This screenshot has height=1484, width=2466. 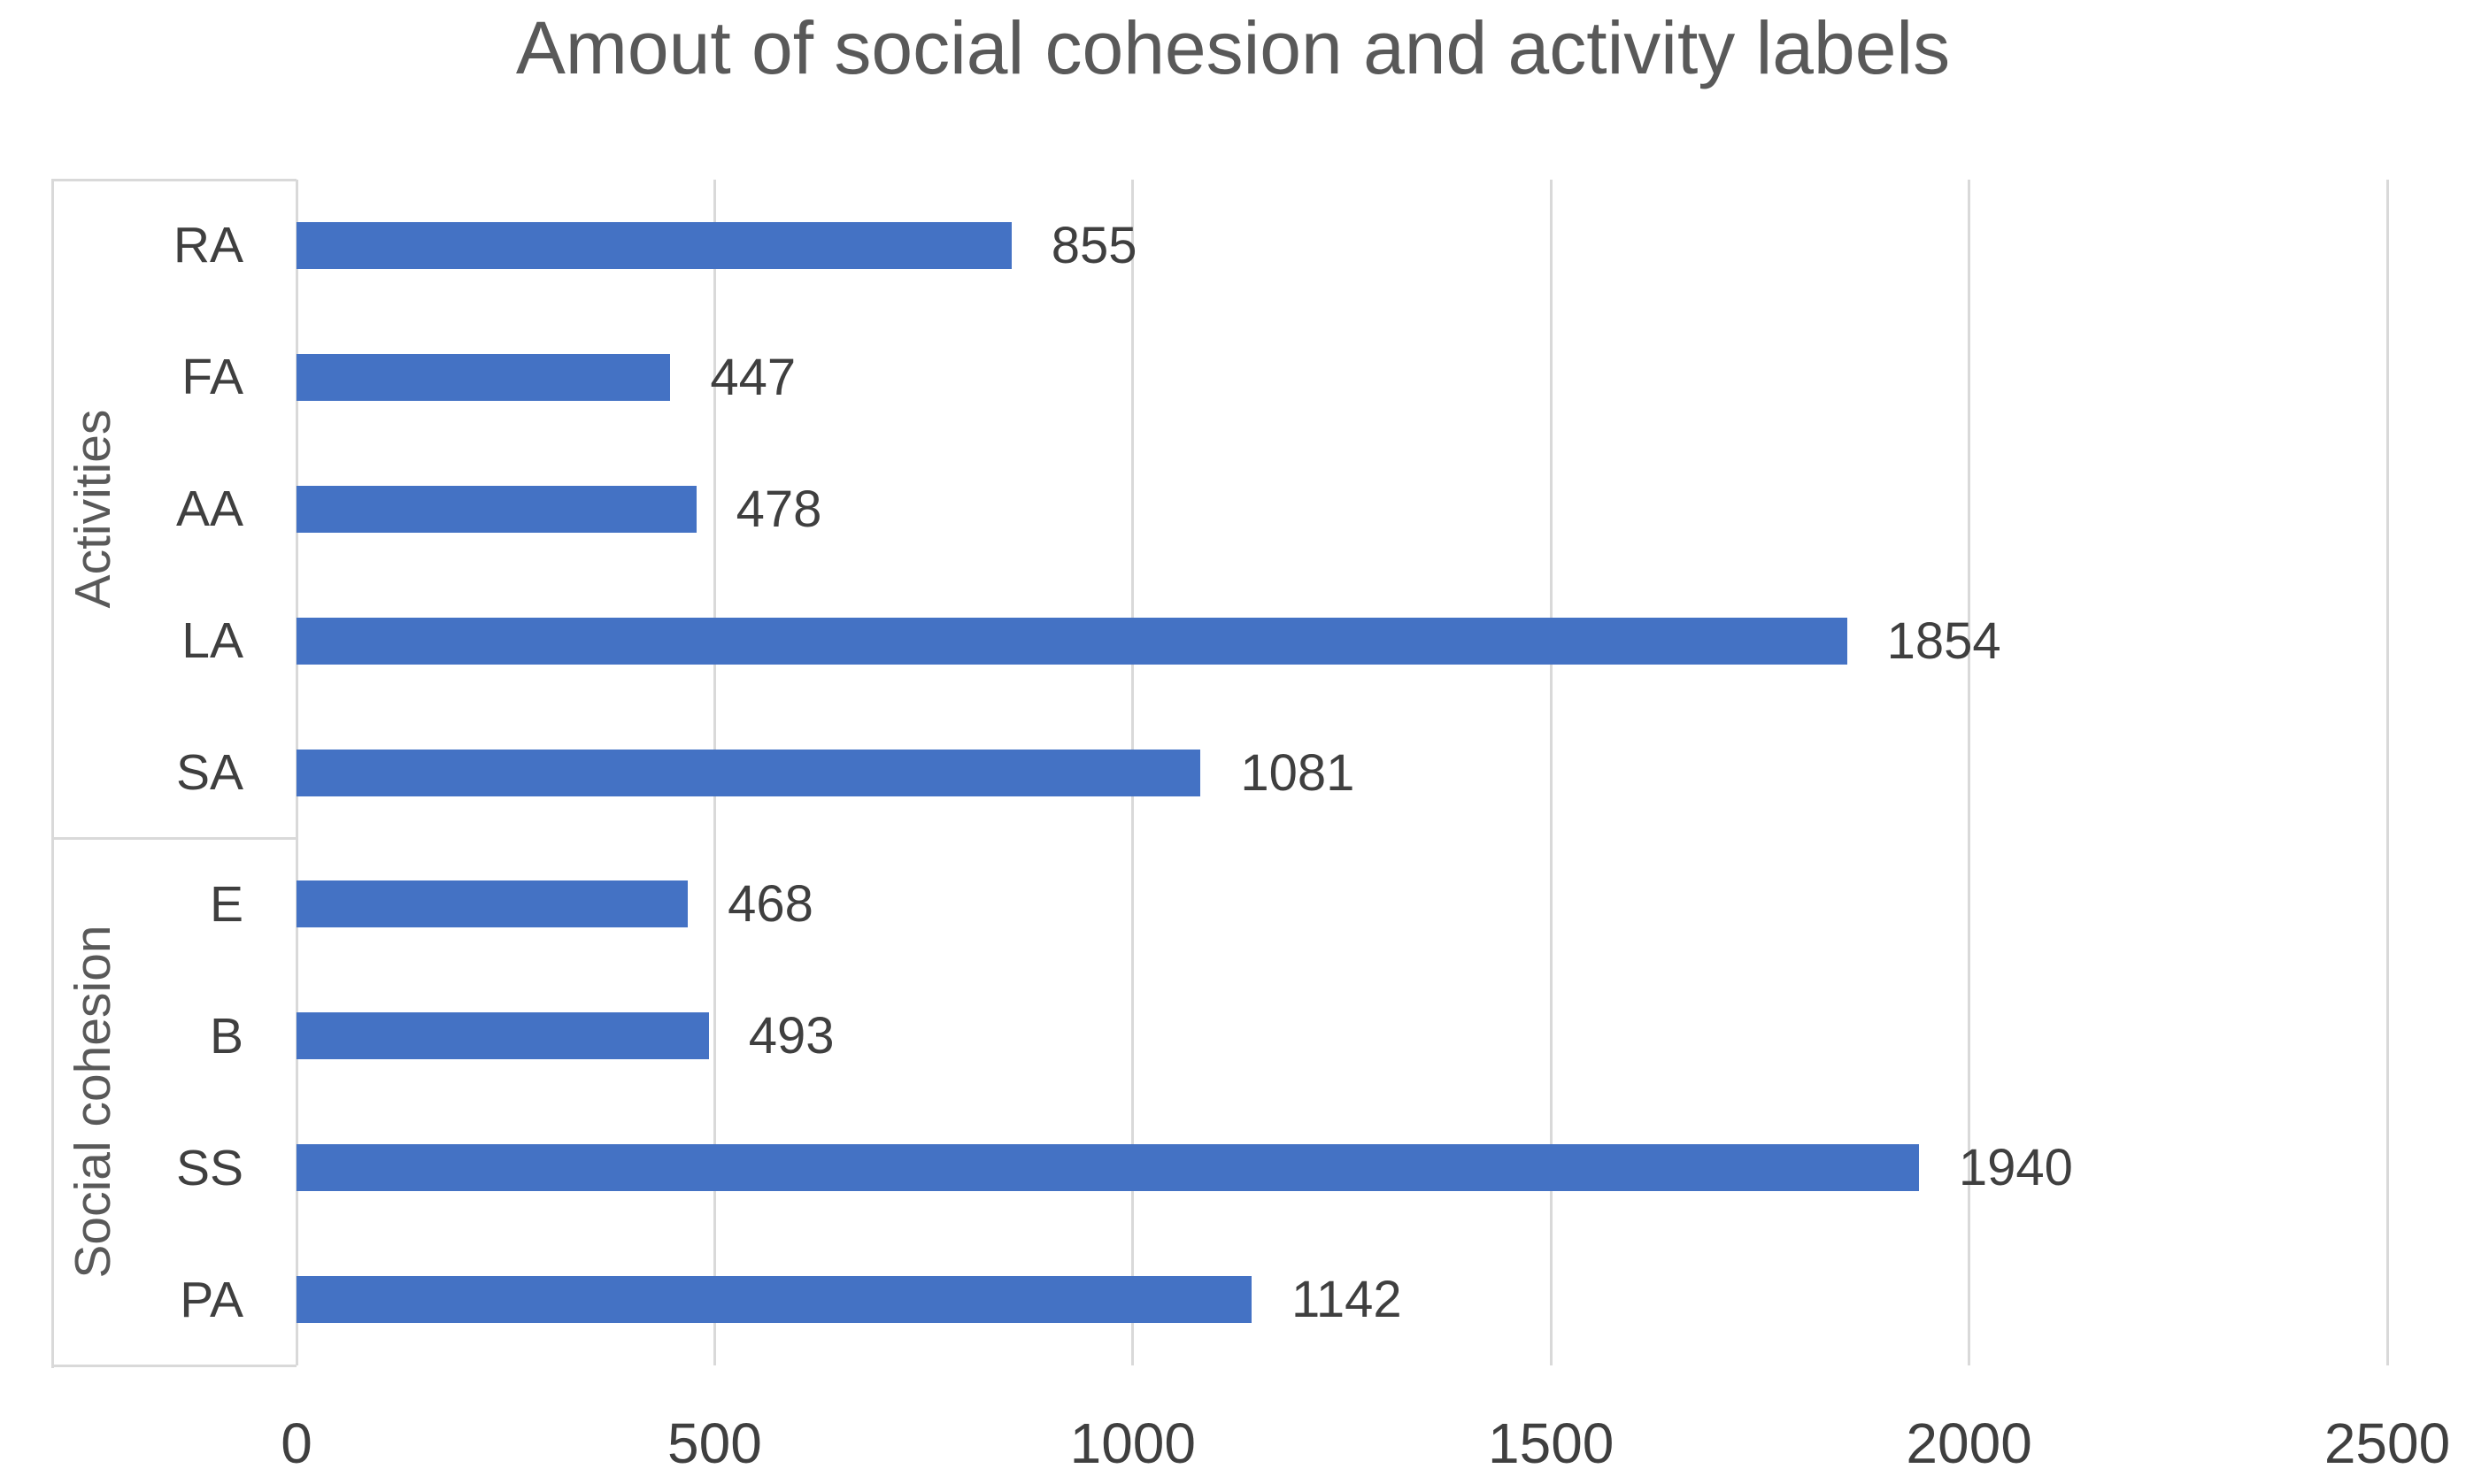 What do you see at coordinates (209, 509) in the screenshot?
I see `category-label: AA` at bounding box center [209, 509].